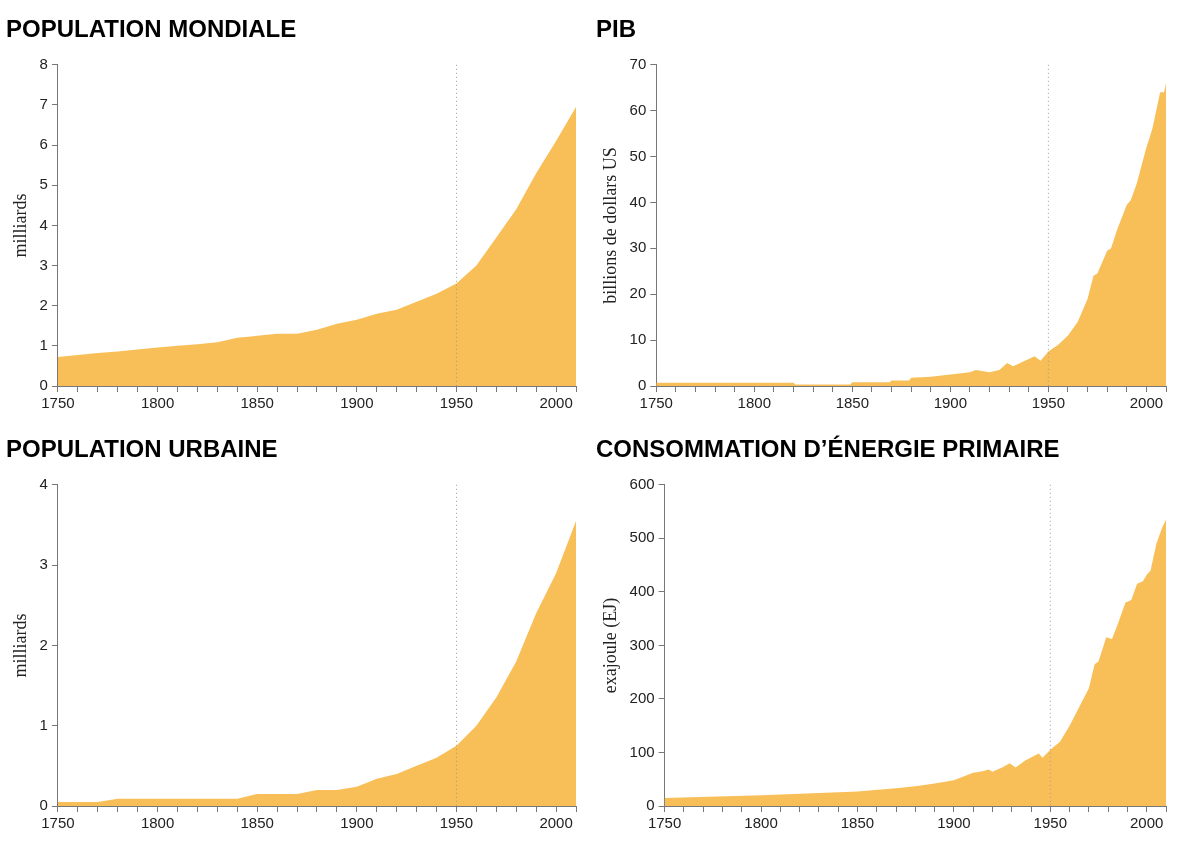  I want to click on y-tick-label: 40, so click(638, 201).